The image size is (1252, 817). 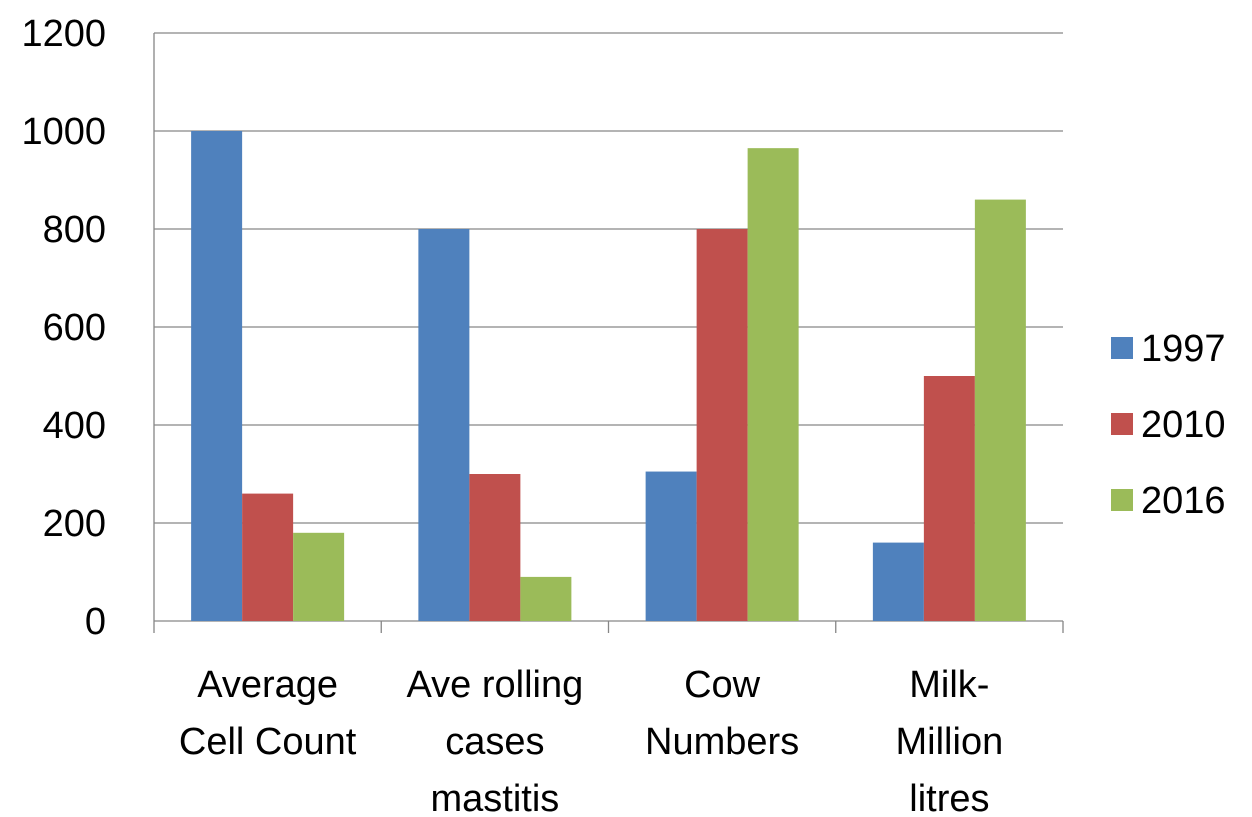 I want to click on legend: 1997 2010 2016, so click(x=1168, y=425).